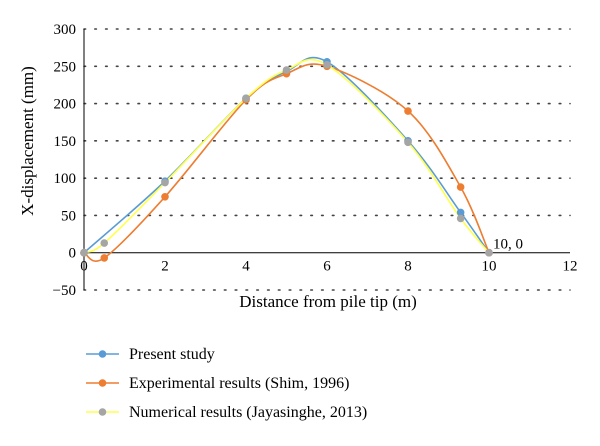 This screenshot has height=446, width=600. What do you see at coordinates (27, 141) in the screenshot?
I see `y-axis-title: X-displacement (mm)` at bounding box center [27, 141].